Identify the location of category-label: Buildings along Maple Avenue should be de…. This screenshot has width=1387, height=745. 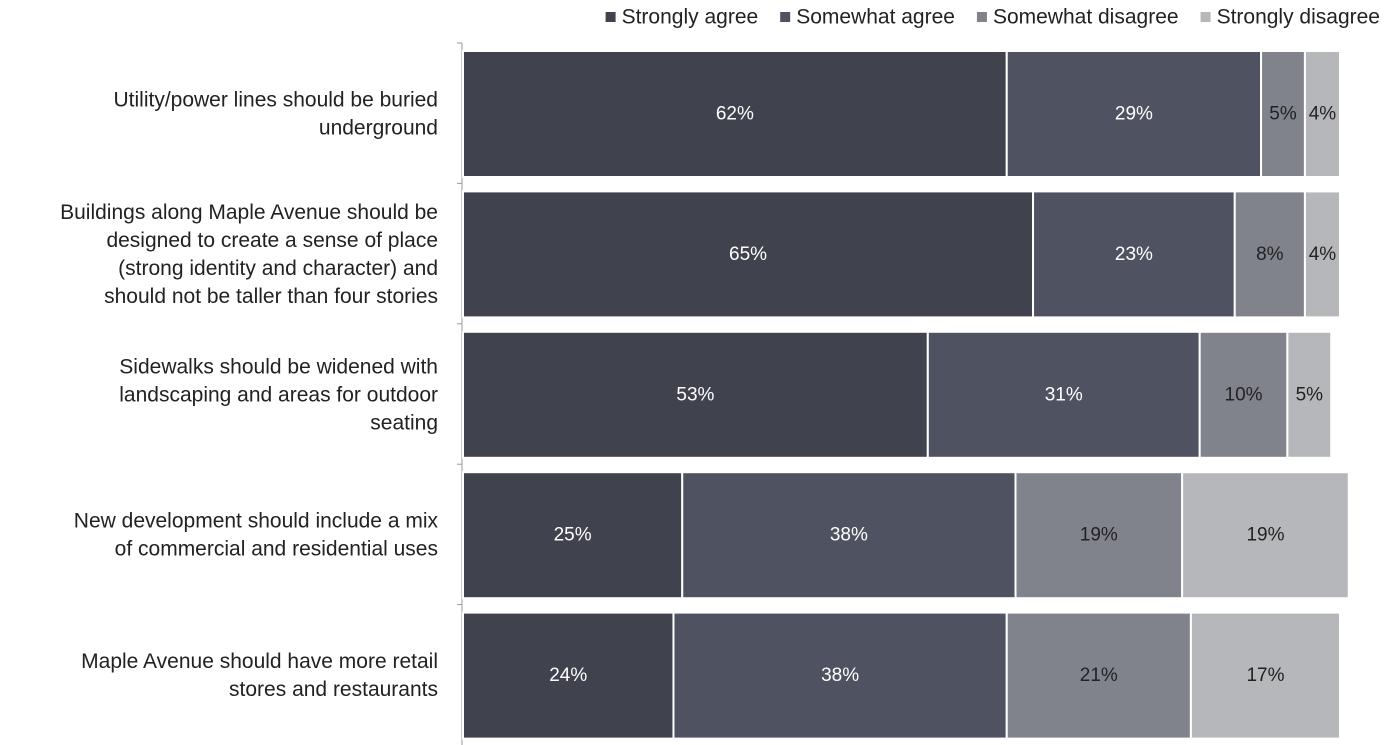
(249, 254).